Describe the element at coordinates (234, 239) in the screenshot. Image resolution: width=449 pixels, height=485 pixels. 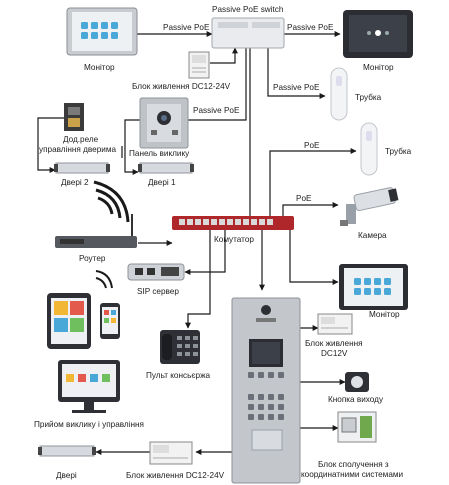
I see `switch-main-label: Комутатор` at that location.